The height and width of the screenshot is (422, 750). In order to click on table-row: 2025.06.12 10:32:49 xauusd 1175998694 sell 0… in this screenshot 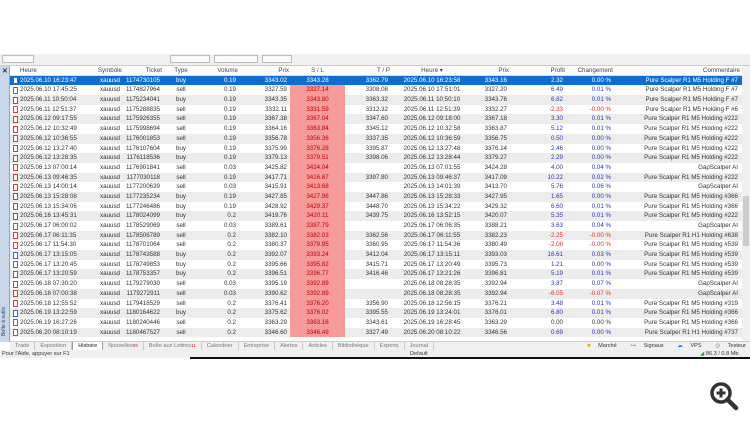, I will do `click(376, 129)`.